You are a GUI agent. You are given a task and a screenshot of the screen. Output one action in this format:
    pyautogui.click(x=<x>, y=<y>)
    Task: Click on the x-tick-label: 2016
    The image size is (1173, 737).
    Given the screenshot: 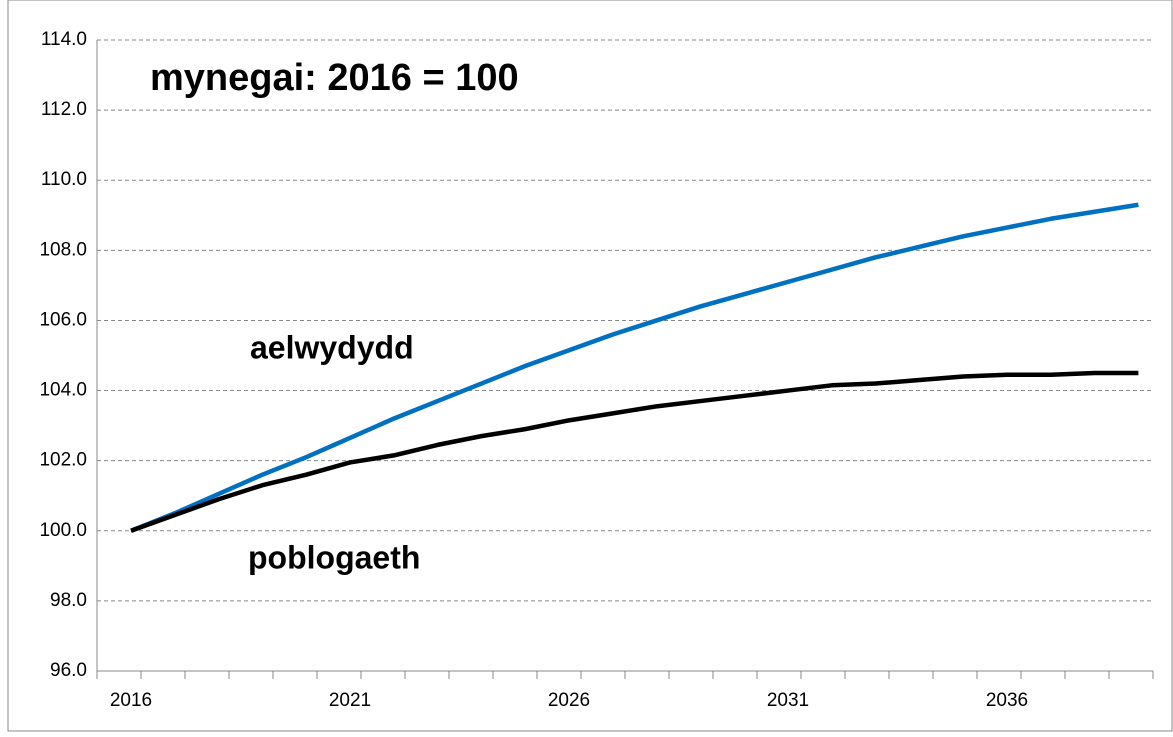 What is the action you would take?
    pyautogui.click(x=131, y=700)
    